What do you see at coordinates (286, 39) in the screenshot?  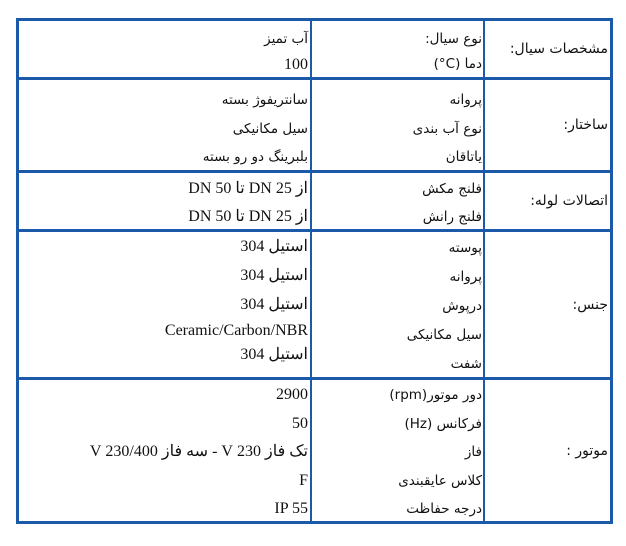 I see `value: آب تمیز` at bounding box center [286, 39].